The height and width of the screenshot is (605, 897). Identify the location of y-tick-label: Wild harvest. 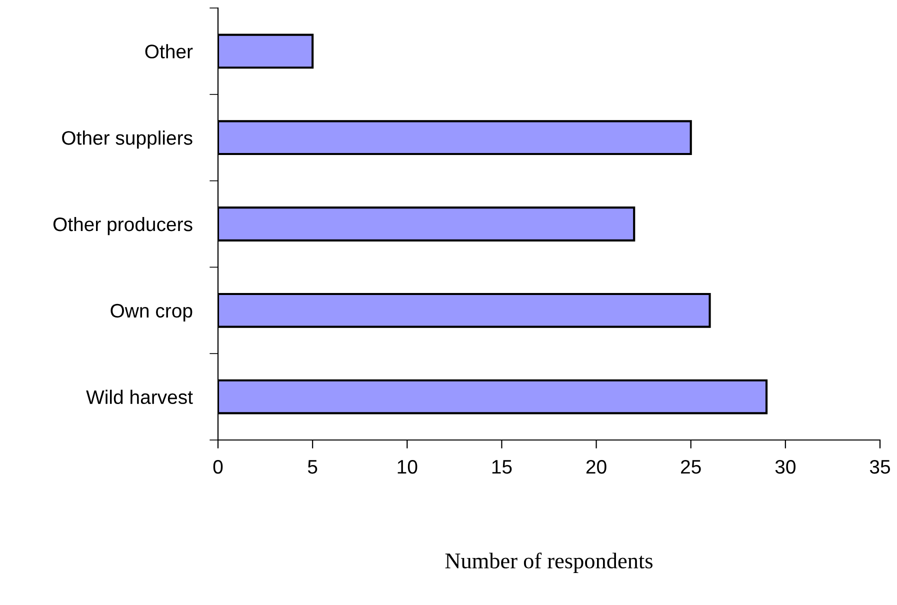
(139, 397).